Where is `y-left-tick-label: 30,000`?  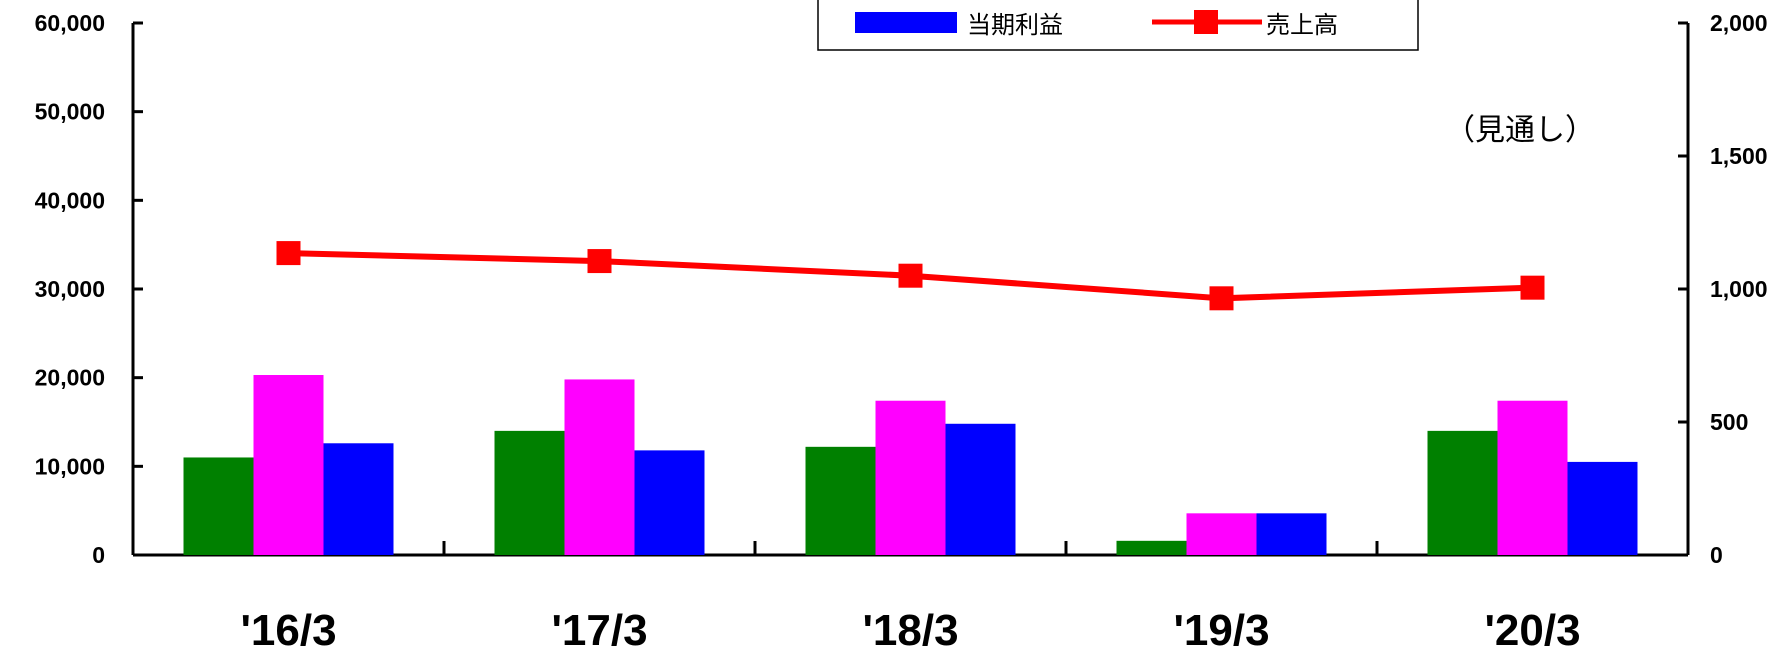 y-left-tick-label: 30,000 is located at coordinates (70, 289).